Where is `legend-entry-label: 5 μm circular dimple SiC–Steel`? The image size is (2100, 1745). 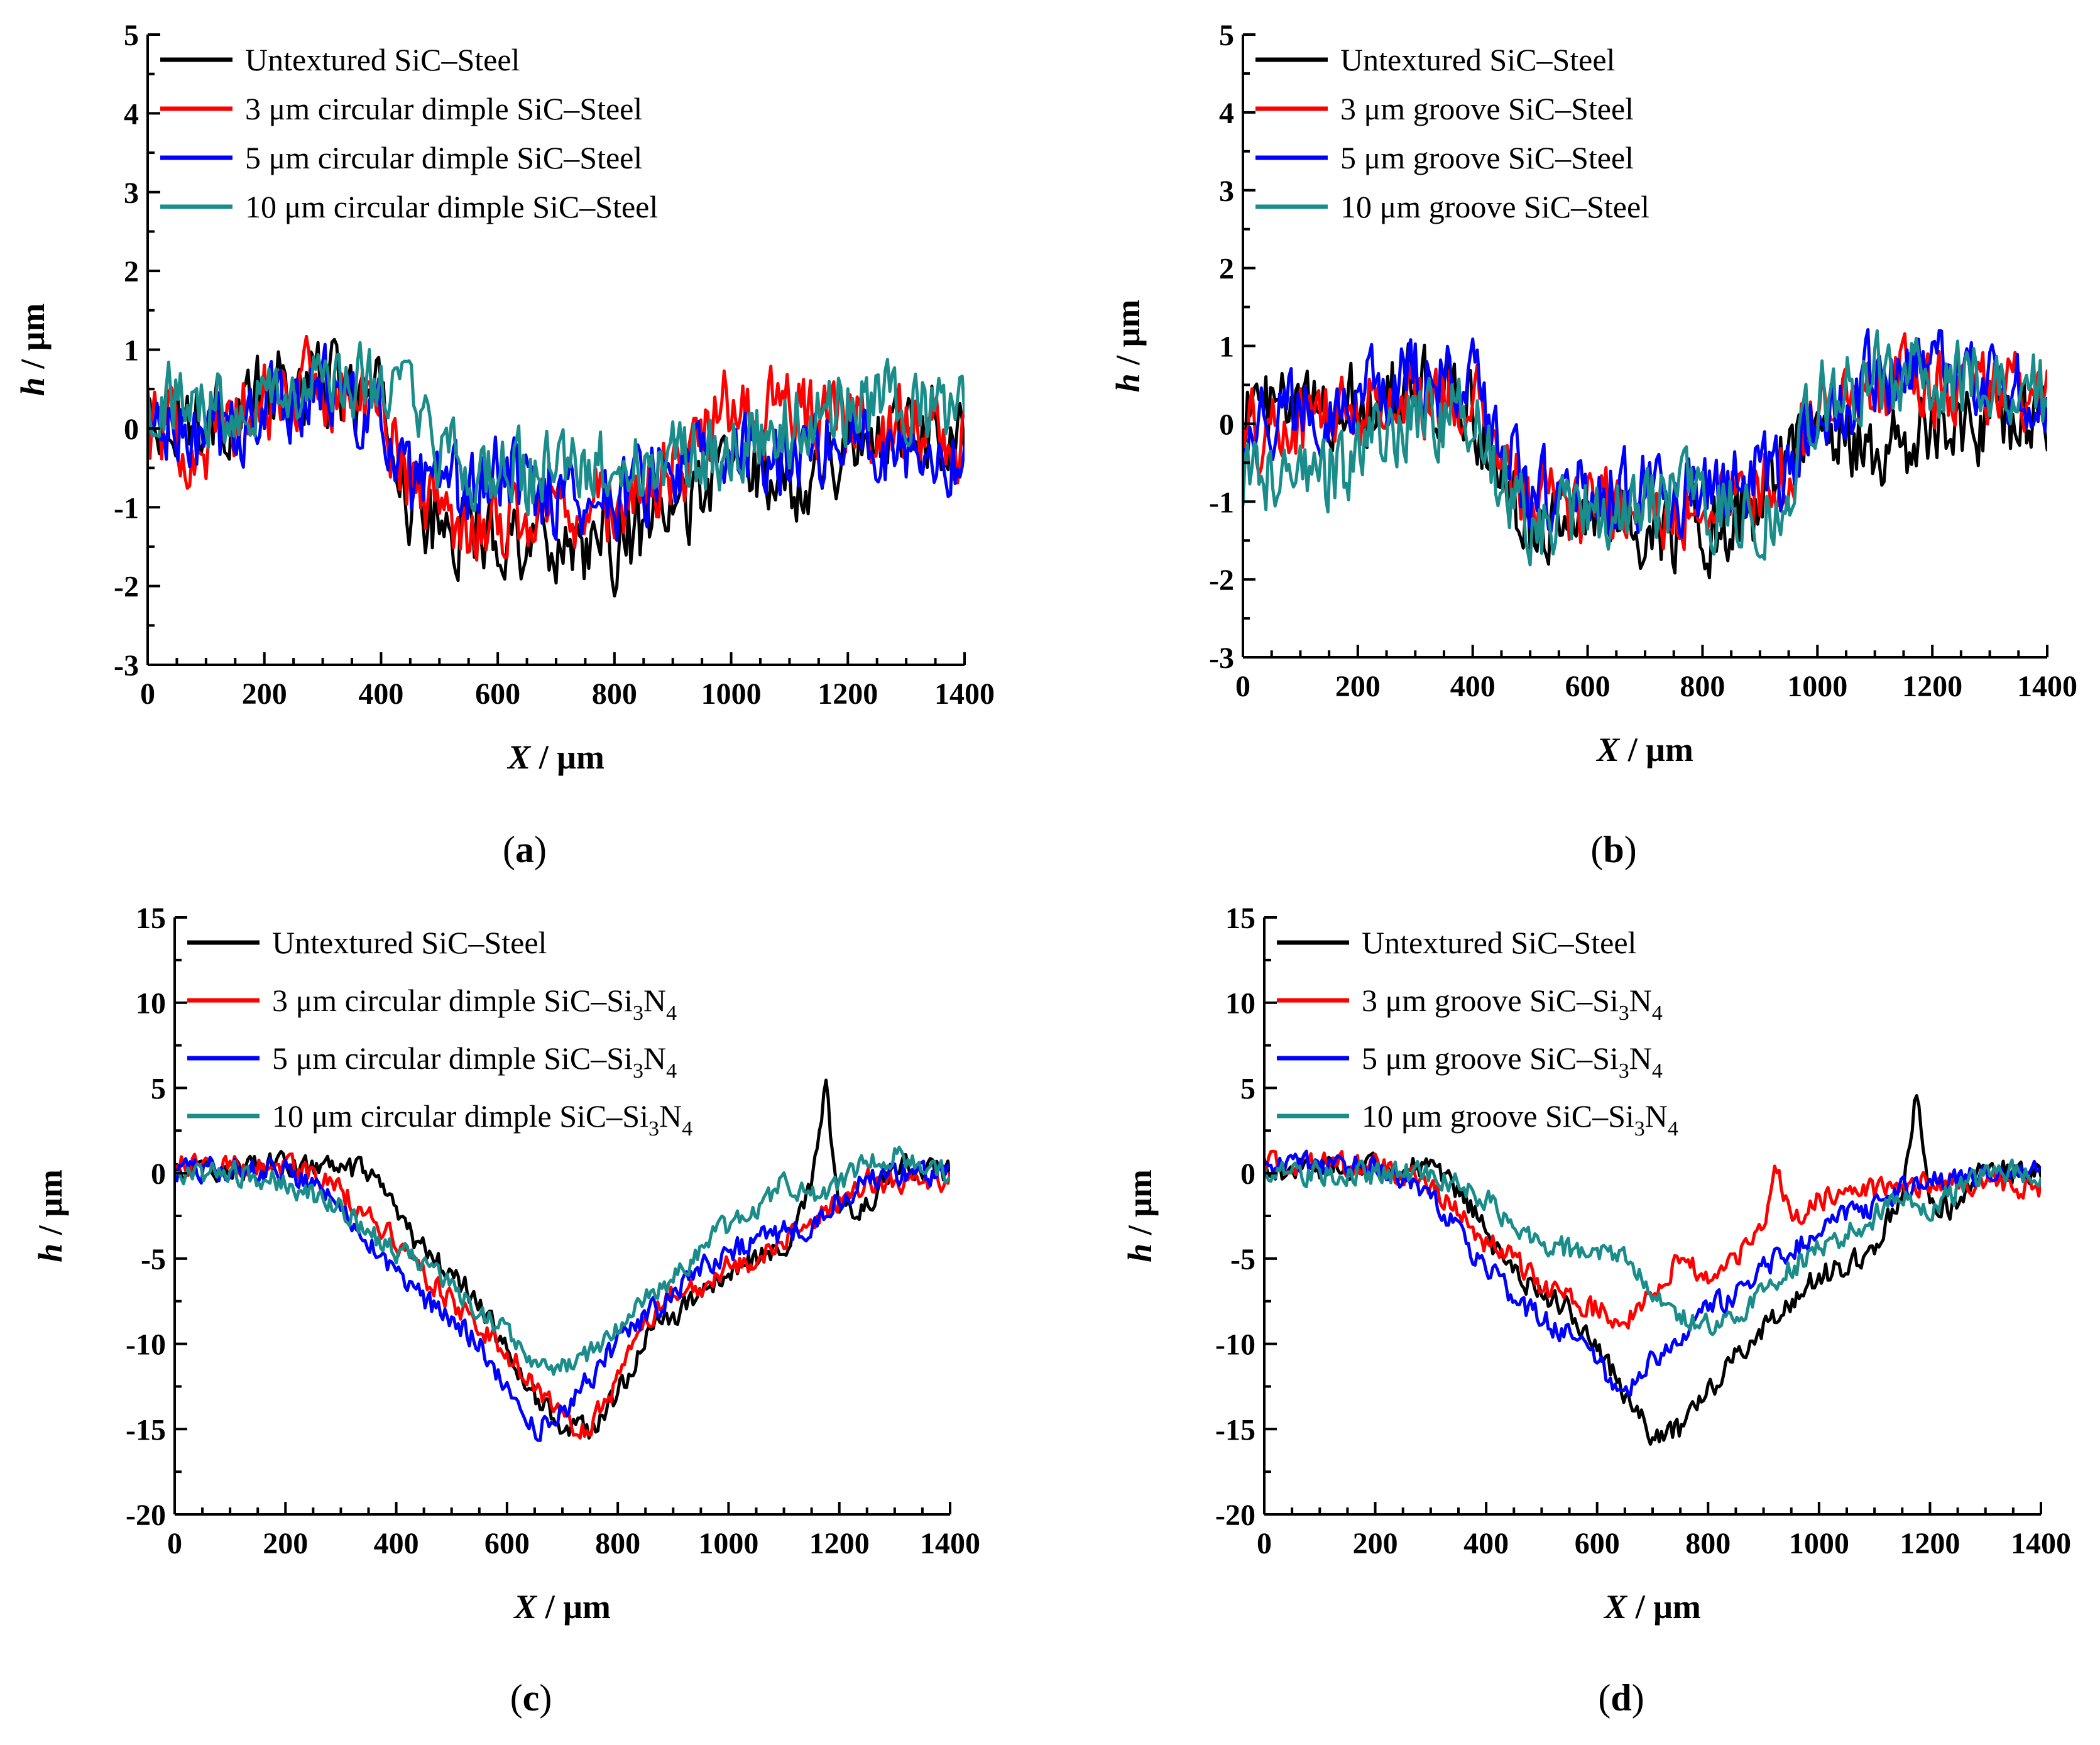 legend-entry-label: 5 μm circular dimple SiC–Steel is located at coordinates (443, 157).